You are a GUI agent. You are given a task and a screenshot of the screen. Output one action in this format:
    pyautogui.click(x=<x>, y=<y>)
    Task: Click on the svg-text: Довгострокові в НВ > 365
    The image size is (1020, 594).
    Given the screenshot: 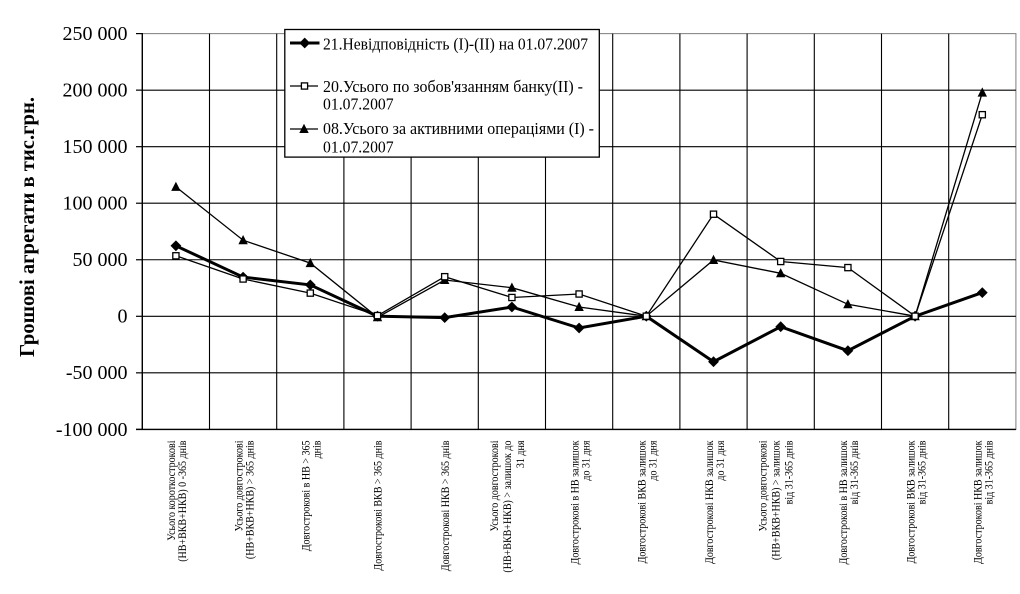 What is the action you would take?
    pyautogui.click(x=306, y=496)
    